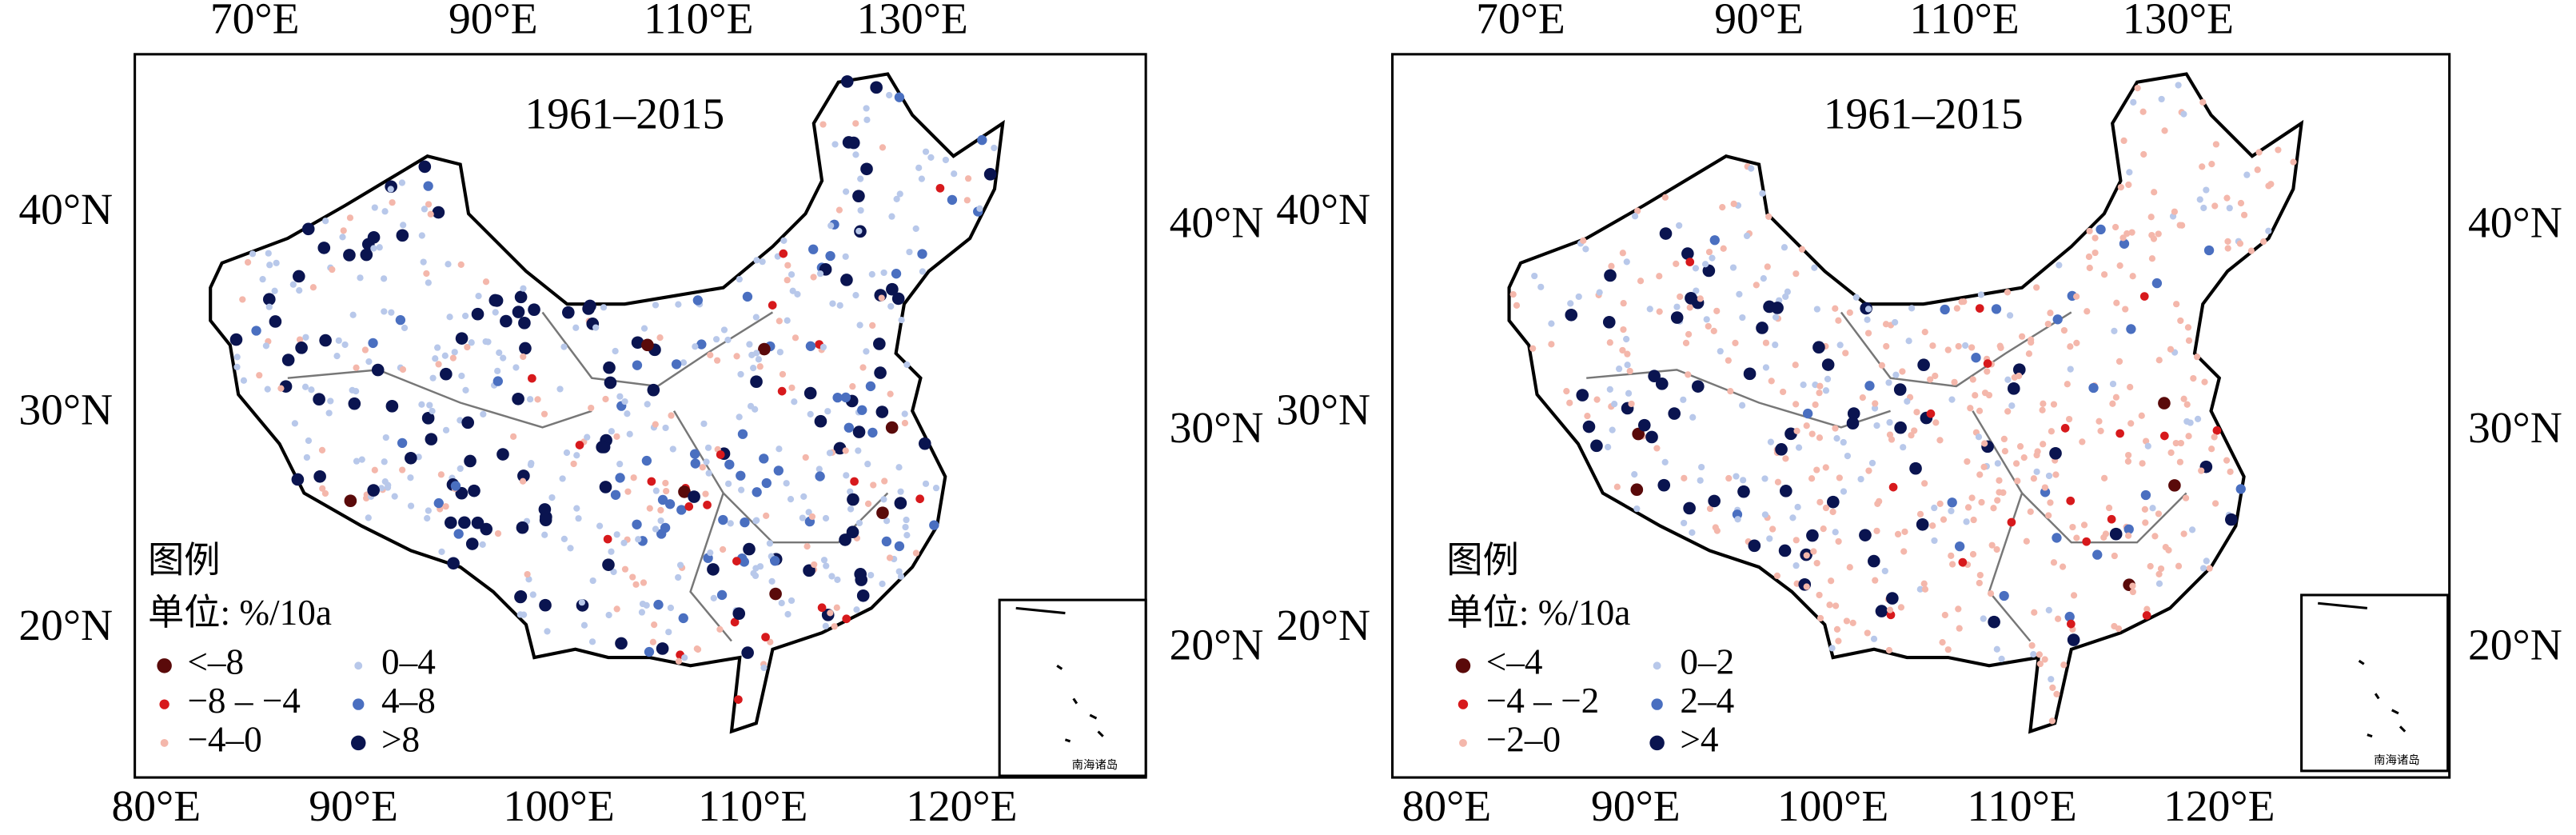 The width and height of the screenshot is (2576, 835). What do you see at coordinates (1636, 806) in the screenshot?
I see `bottom-tick-label: 90°E` at bounding box center [1636, 806].